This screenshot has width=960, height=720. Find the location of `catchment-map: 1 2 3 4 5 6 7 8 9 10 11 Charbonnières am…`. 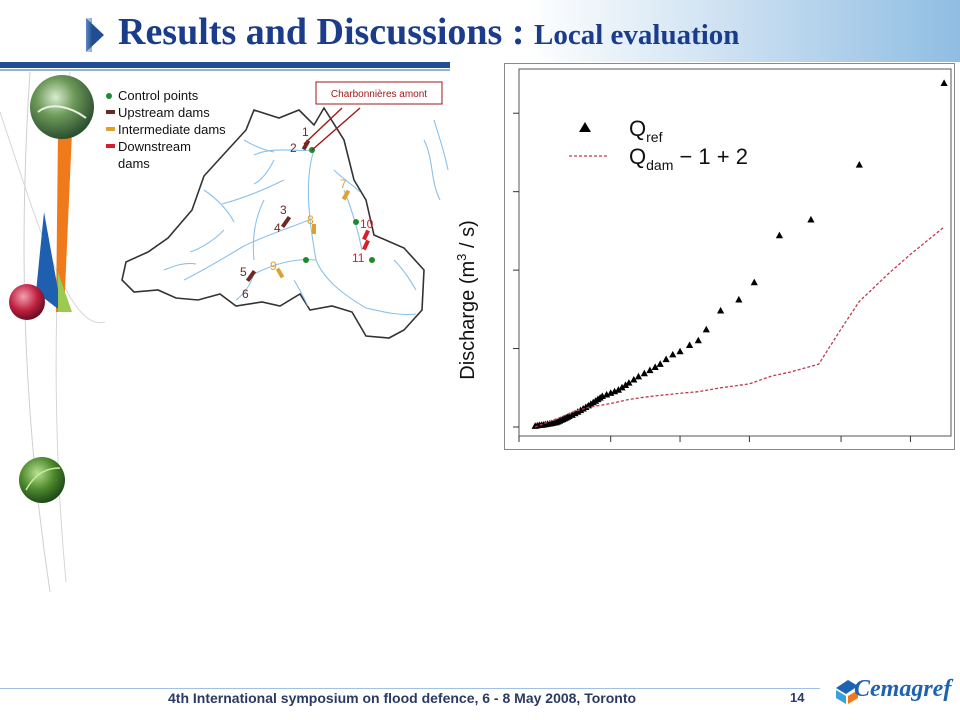

catchment-map: 1 2 3 4 5 6 7 8 9 10 11 Charbonnières am… is located at coordinates (277, 215).